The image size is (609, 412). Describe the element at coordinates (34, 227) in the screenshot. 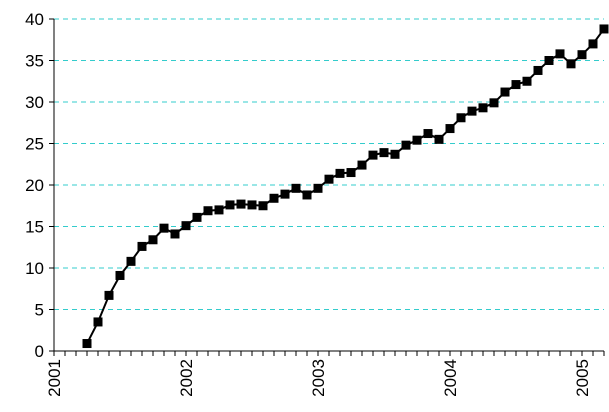

I see `y-tick-label: 15` at that location.